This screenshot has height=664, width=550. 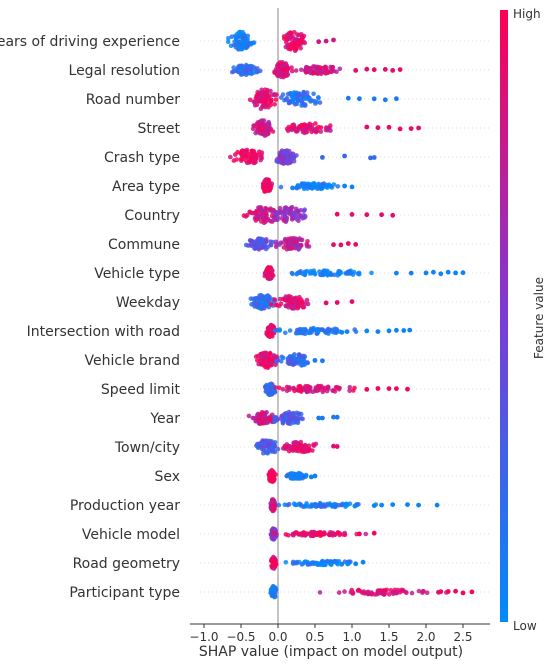 What do you see at coordinates (388, 637) in the screenshot?
I see `x-tick-label: 1.5` at bounding box center [388, 637].